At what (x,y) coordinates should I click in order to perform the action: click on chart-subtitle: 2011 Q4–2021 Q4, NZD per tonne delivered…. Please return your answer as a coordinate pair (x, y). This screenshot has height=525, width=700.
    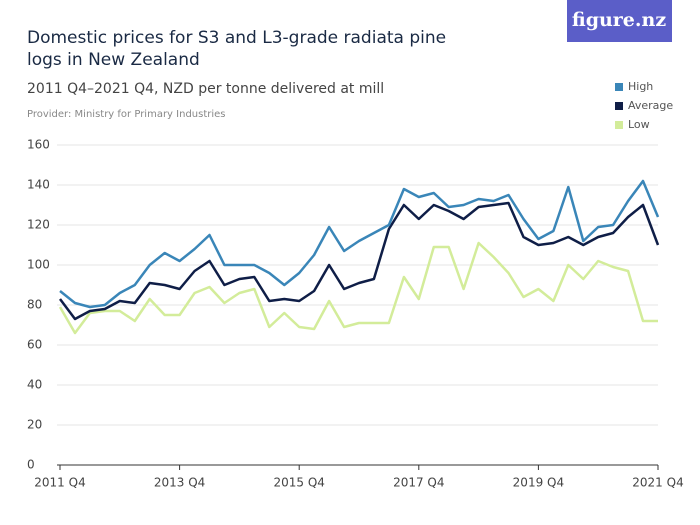
    Looking at the image, I should click on (205, 89).